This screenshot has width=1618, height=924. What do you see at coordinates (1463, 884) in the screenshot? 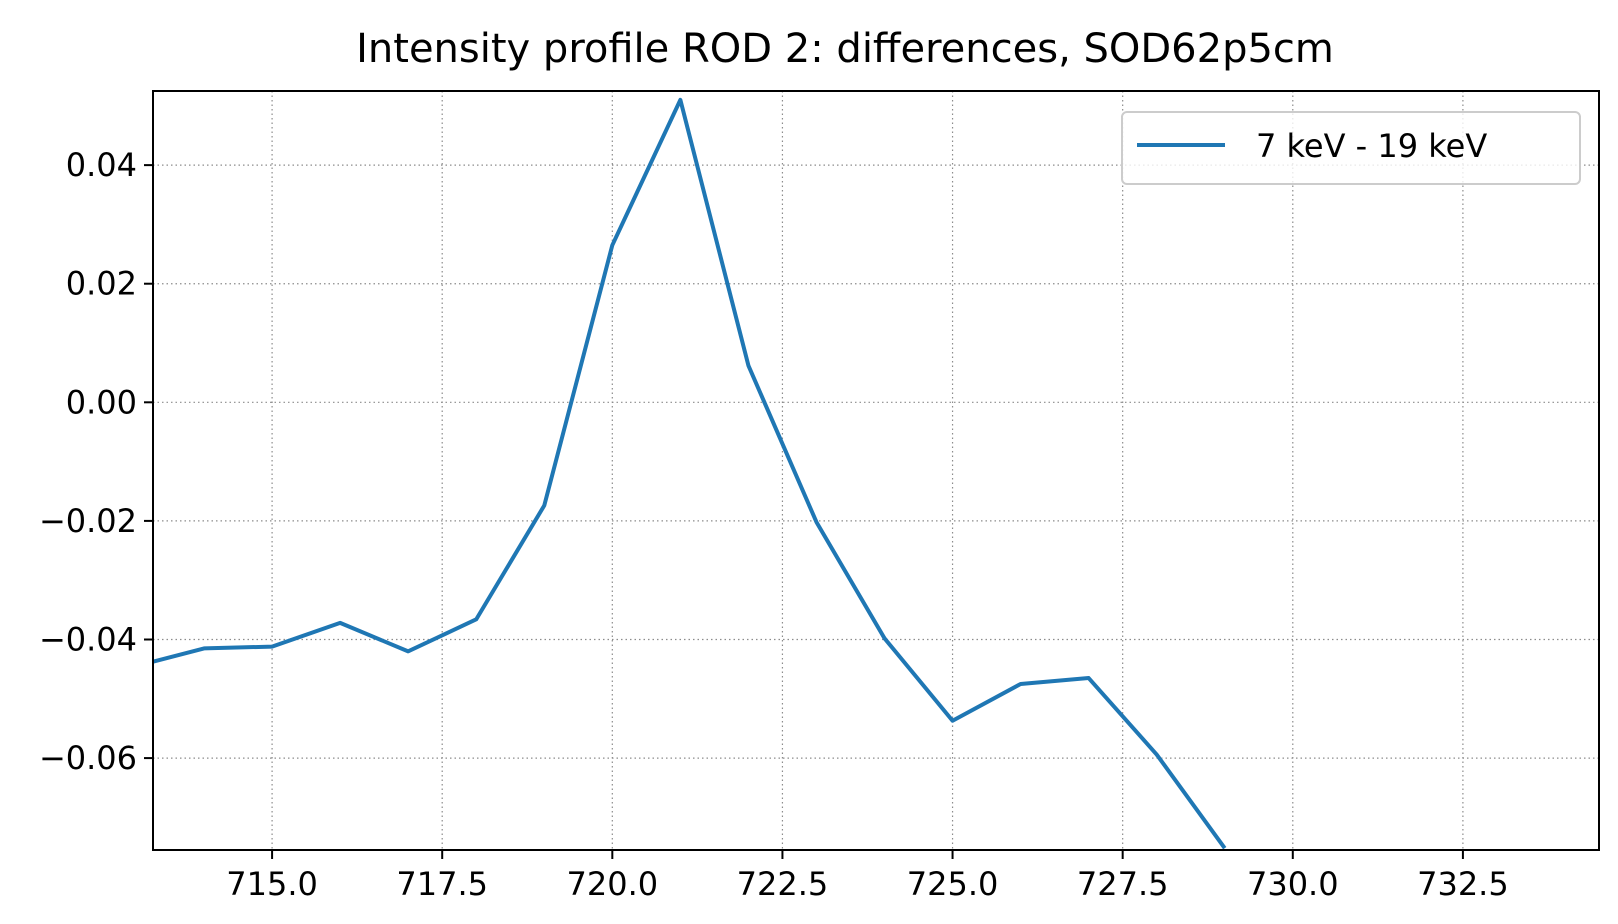
I see `x-tick-label: 732.5` at bounding box center [1463, 884].